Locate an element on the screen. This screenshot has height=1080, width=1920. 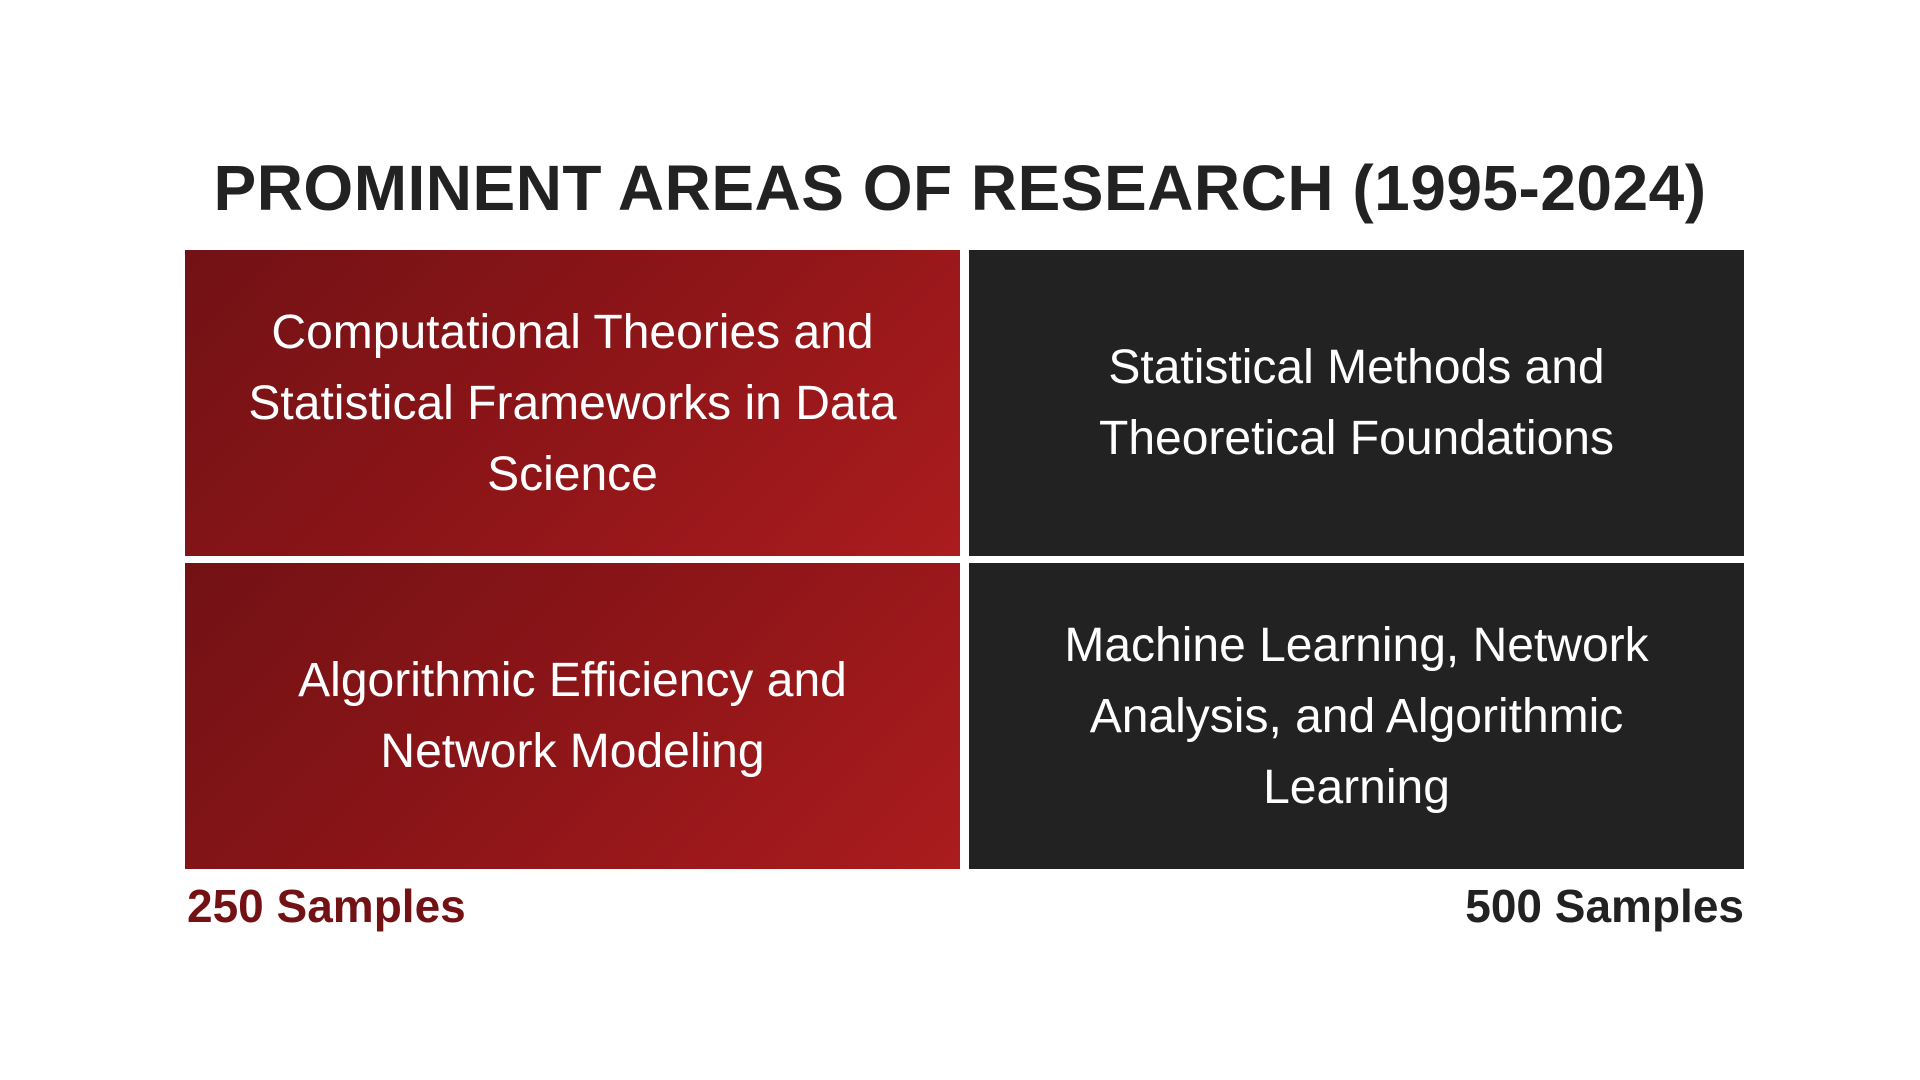
left-sample-label: 250 Samples is located at coordinates (326, 906).